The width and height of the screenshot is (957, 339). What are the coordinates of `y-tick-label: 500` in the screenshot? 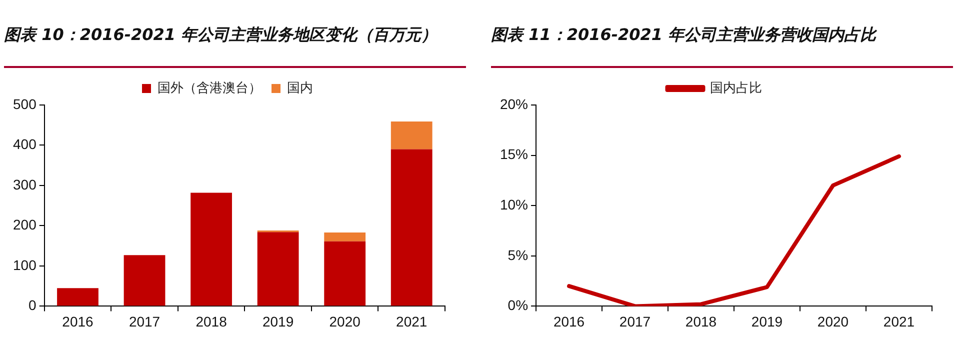 It's located at (25, 104).